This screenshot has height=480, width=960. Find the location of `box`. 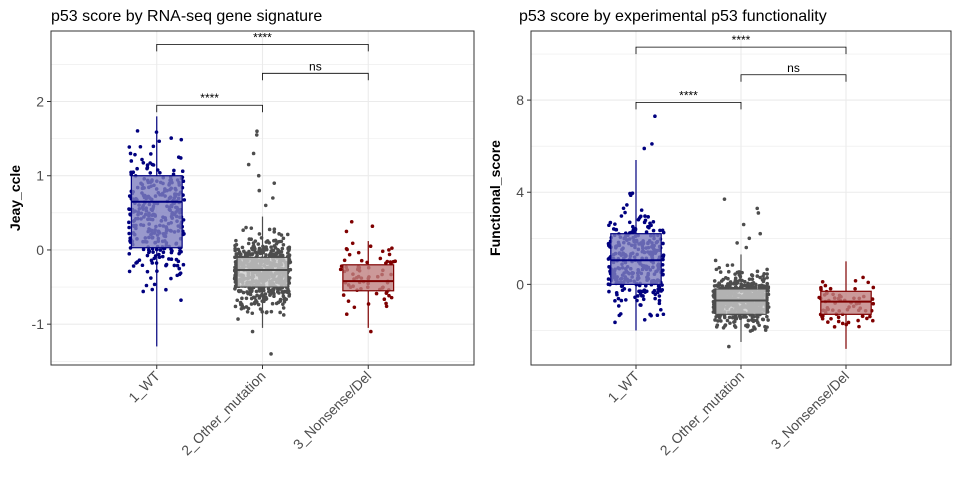

box is located at coordinates (156, 212).